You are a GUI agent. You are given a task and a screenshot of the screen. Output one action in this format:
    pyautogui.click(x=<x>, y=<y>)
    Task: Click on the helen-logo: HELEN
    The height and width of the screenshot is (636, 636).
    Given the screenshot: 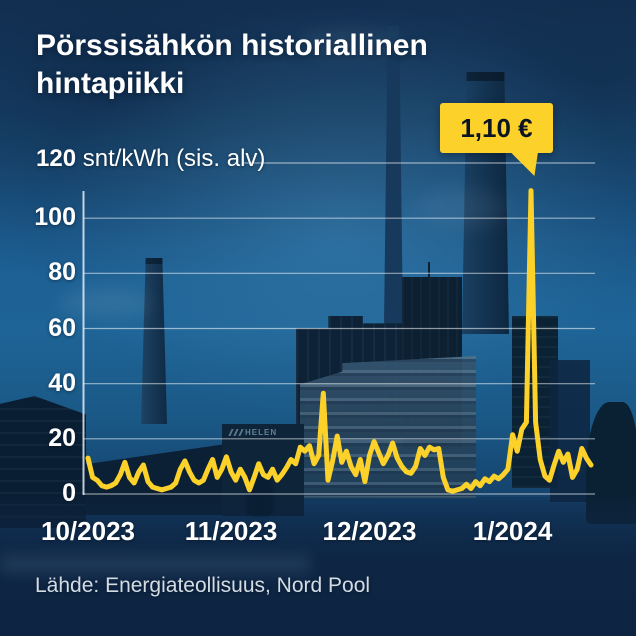 What is the action you would take?
    pyautogui.click(x=252, y=432)
    